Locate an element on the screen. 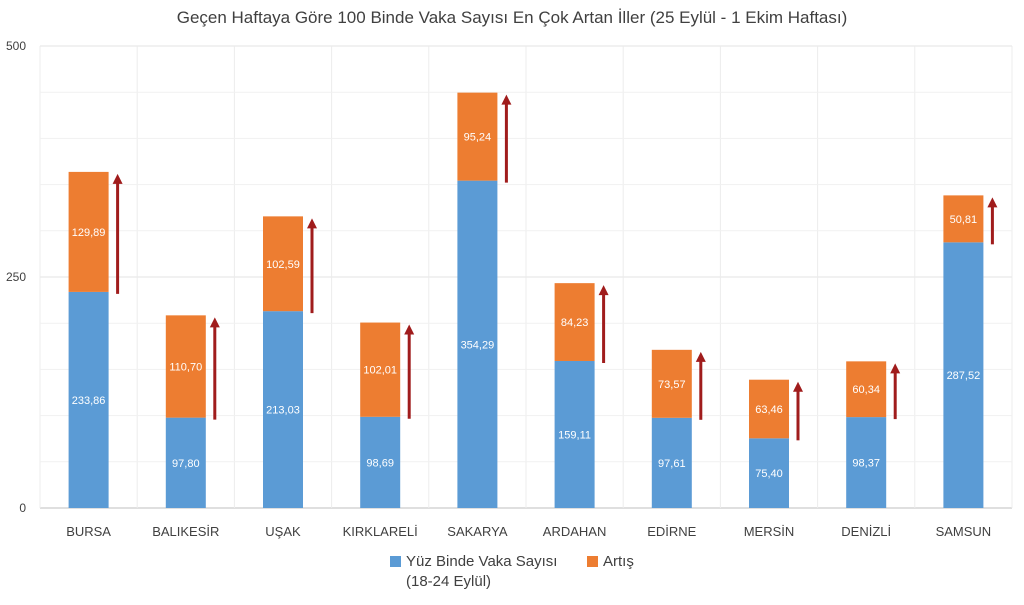  data-label-increase: 102,59 is located at coordinates (283, 265).